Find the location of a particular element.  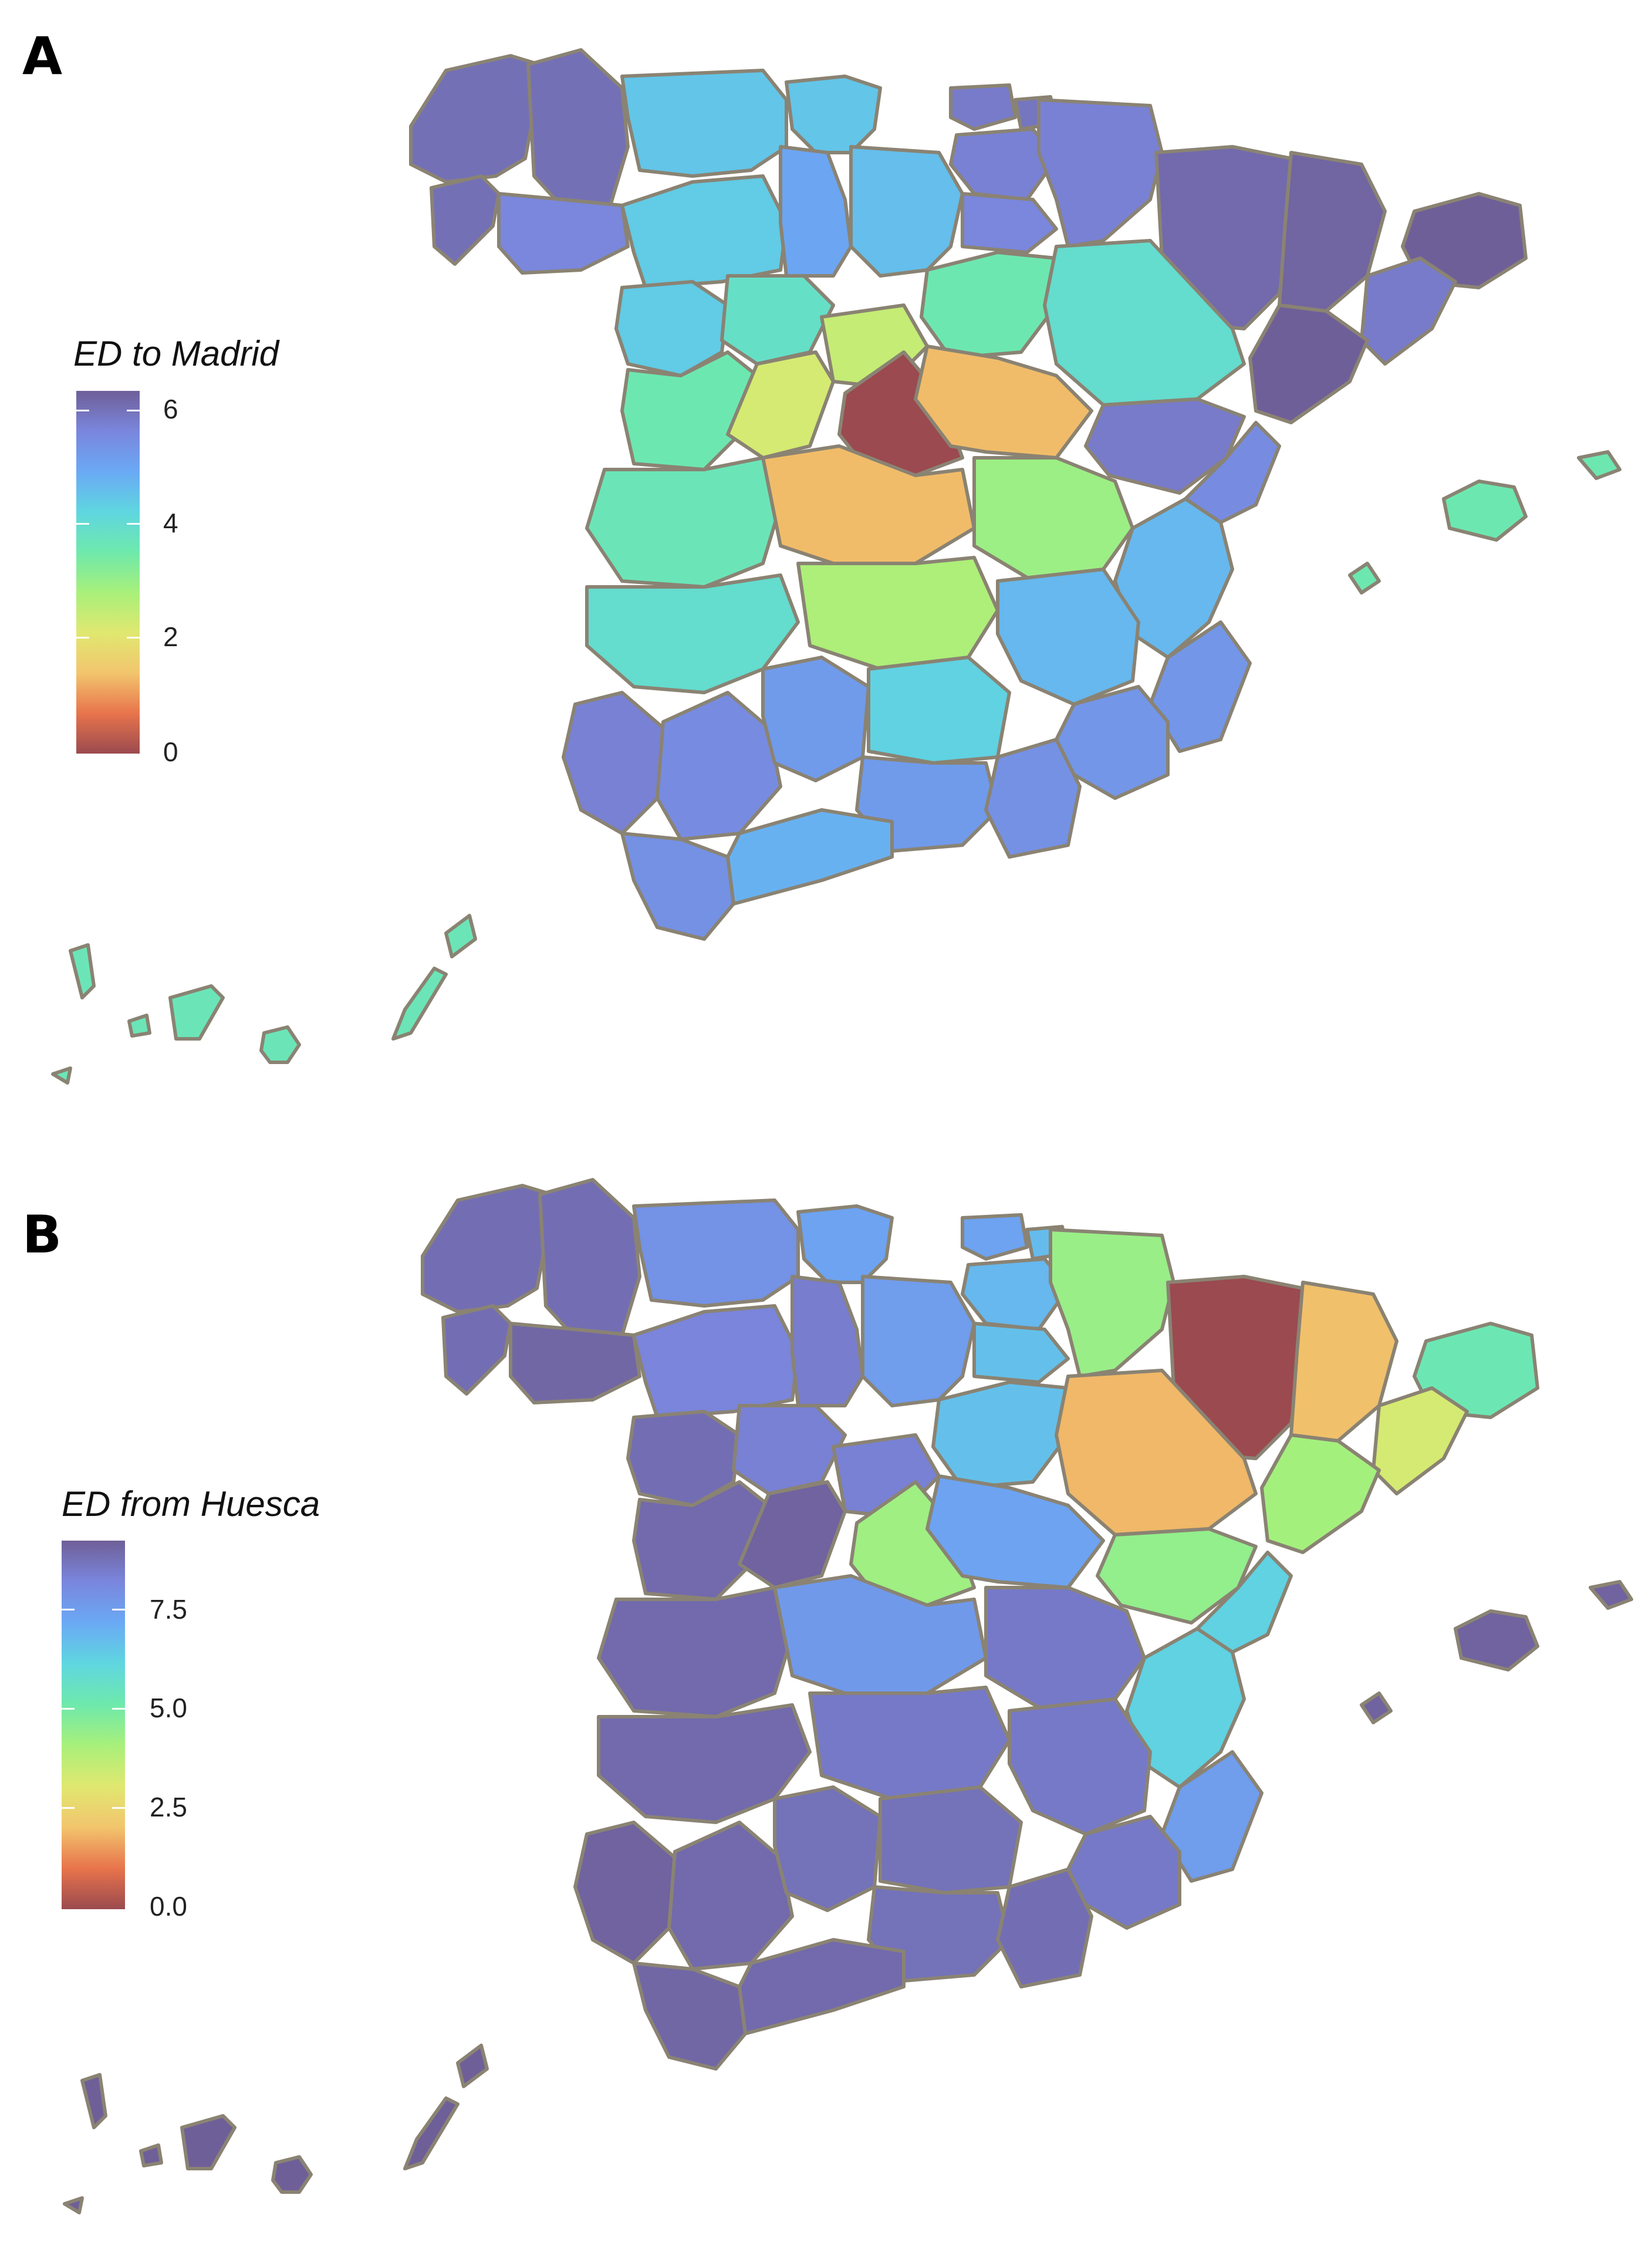

province-madrid is located at coordinates (900, 413).